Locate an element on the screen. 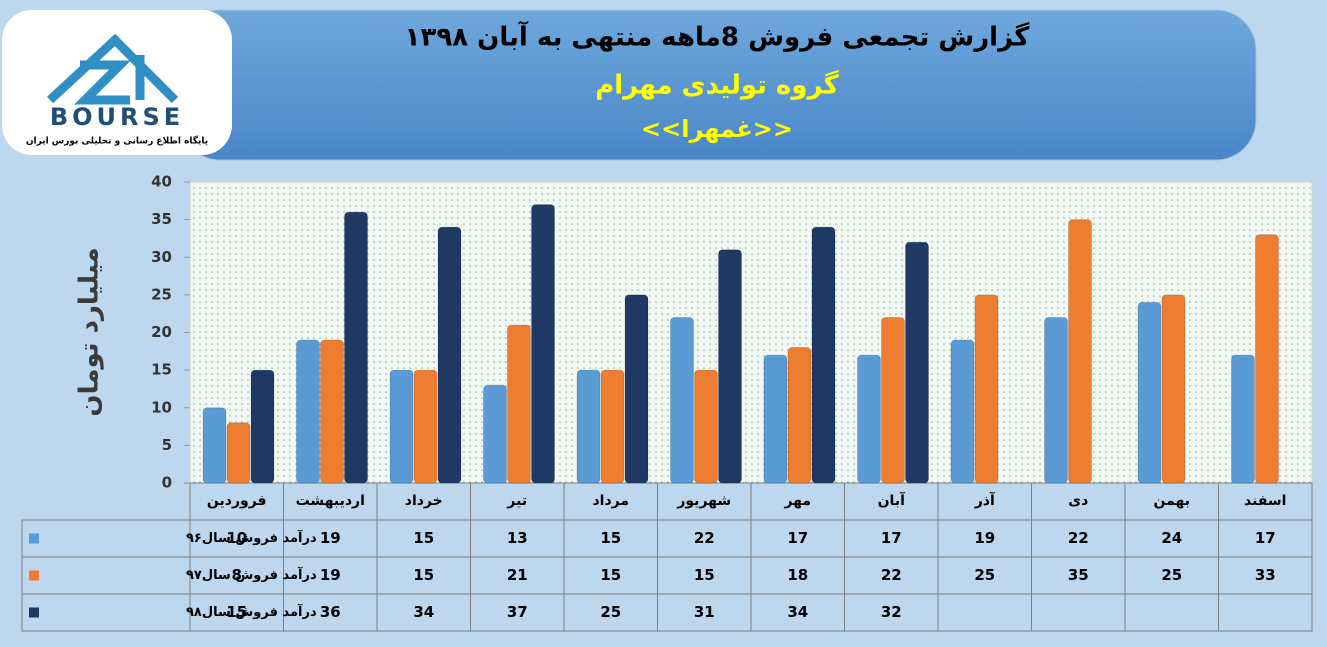 This screenshot has width=1327, height=647. table-value: 13 is located at coordinates (517, 538).